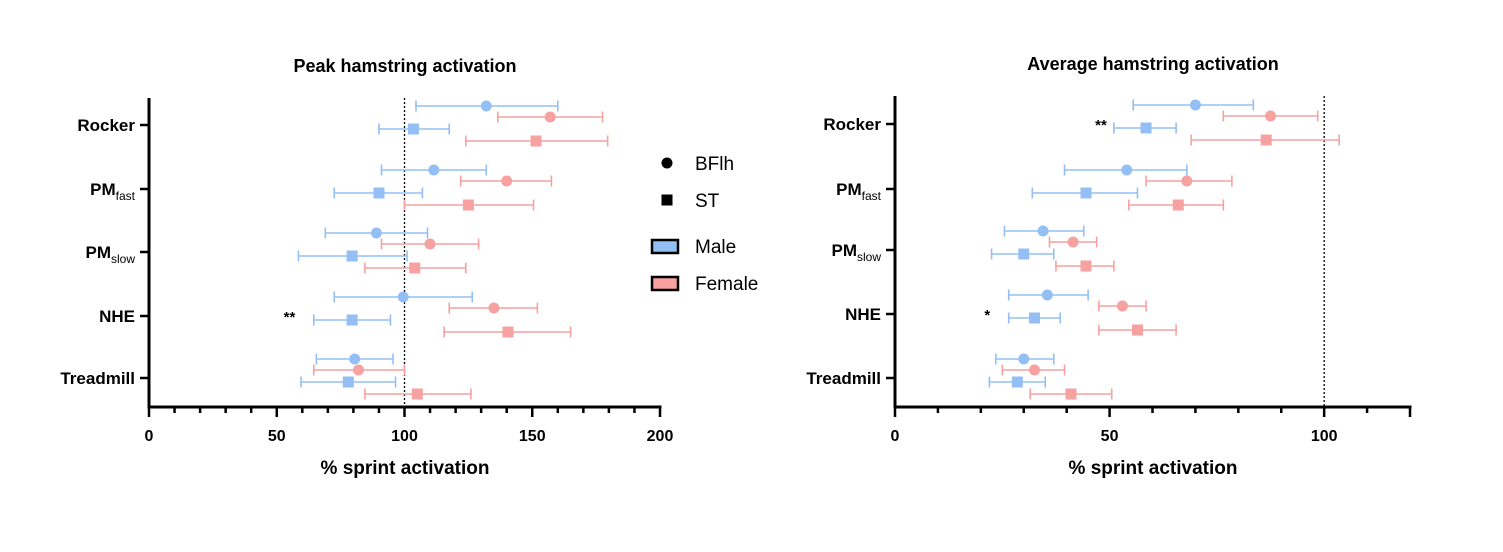 The image size is (1503, 552). Describe the element at coordinates (714, 164) in the screenshot. I see `legend-label-bflh: BFlh` at that location.